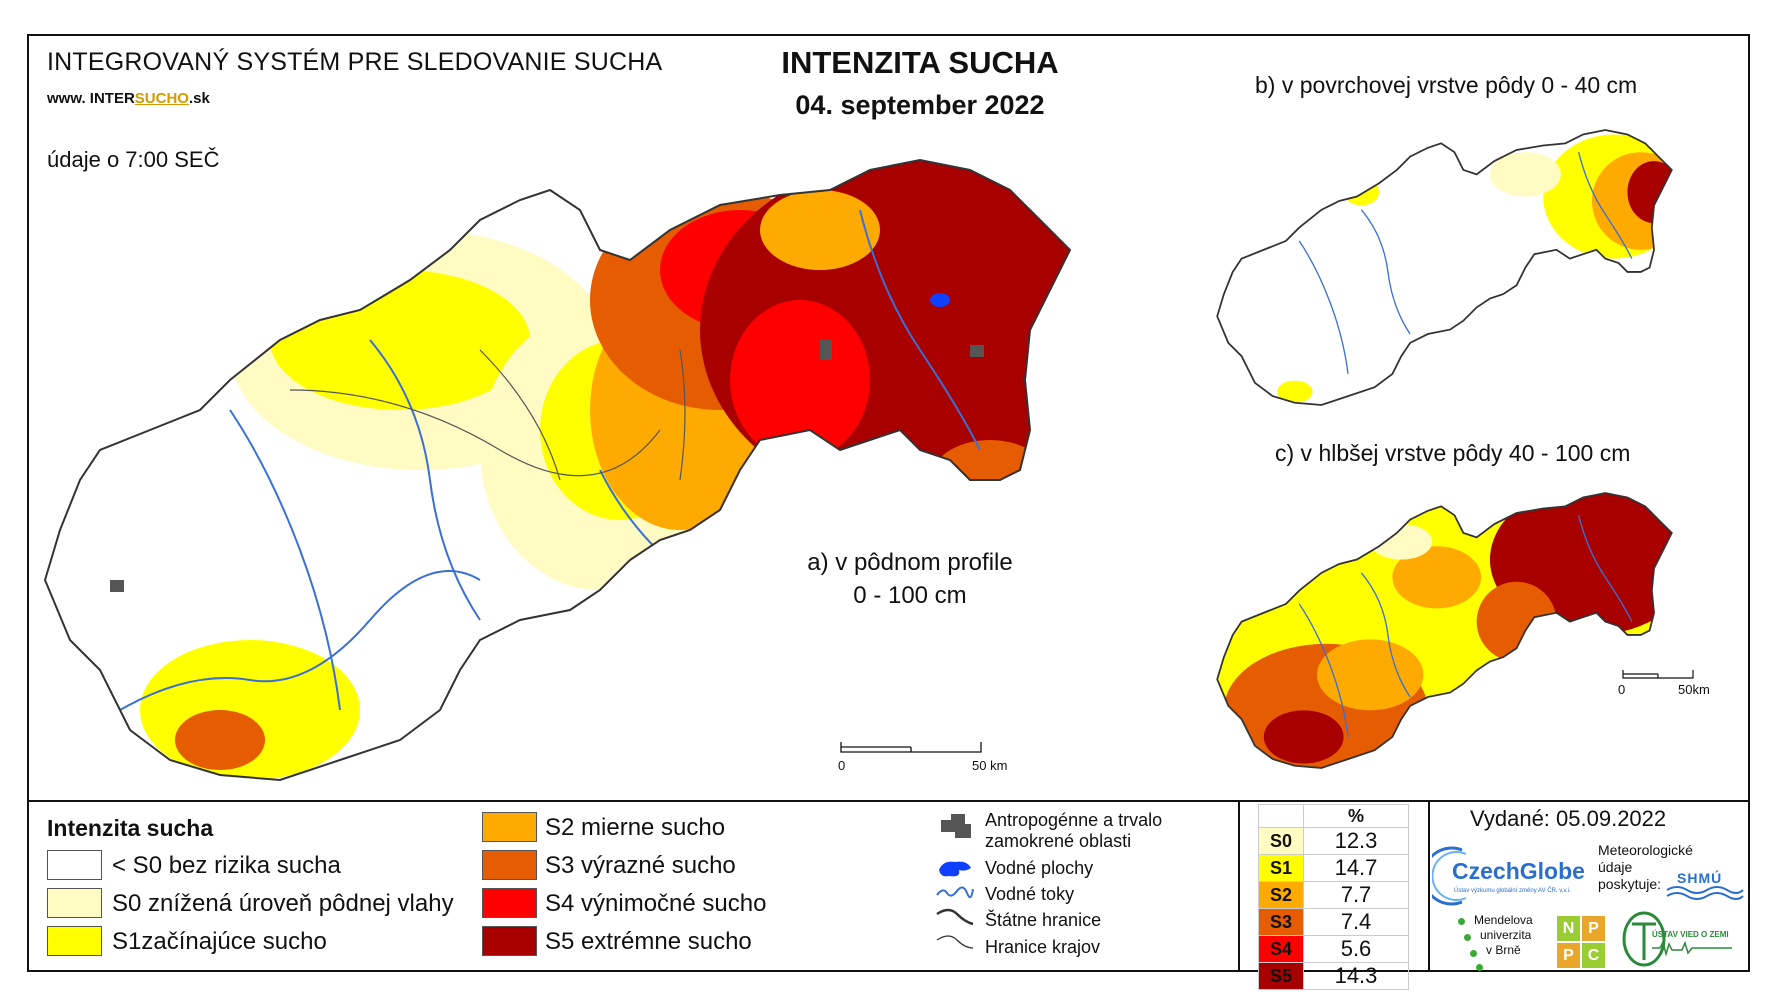 The image size is (1772, 1003). Describe the element at coordinates (910, 579) in the screenshot. I see `map-a-label: a) v pôdnom profile 0 - 100 cm` at that location.